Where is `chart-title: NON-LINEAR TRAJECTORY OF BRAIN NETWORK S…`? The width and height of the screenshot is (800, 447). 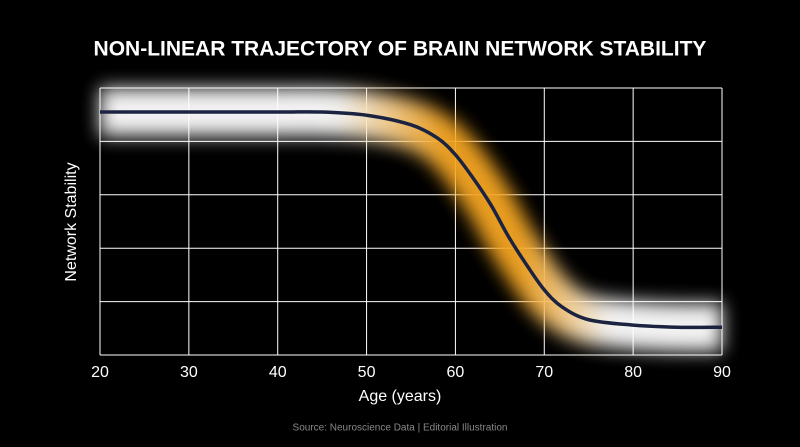
chart-title: NON-LINEAR TRAJECTORY OF BRAIN NETWORK S… is located at coordinates (400, 49).